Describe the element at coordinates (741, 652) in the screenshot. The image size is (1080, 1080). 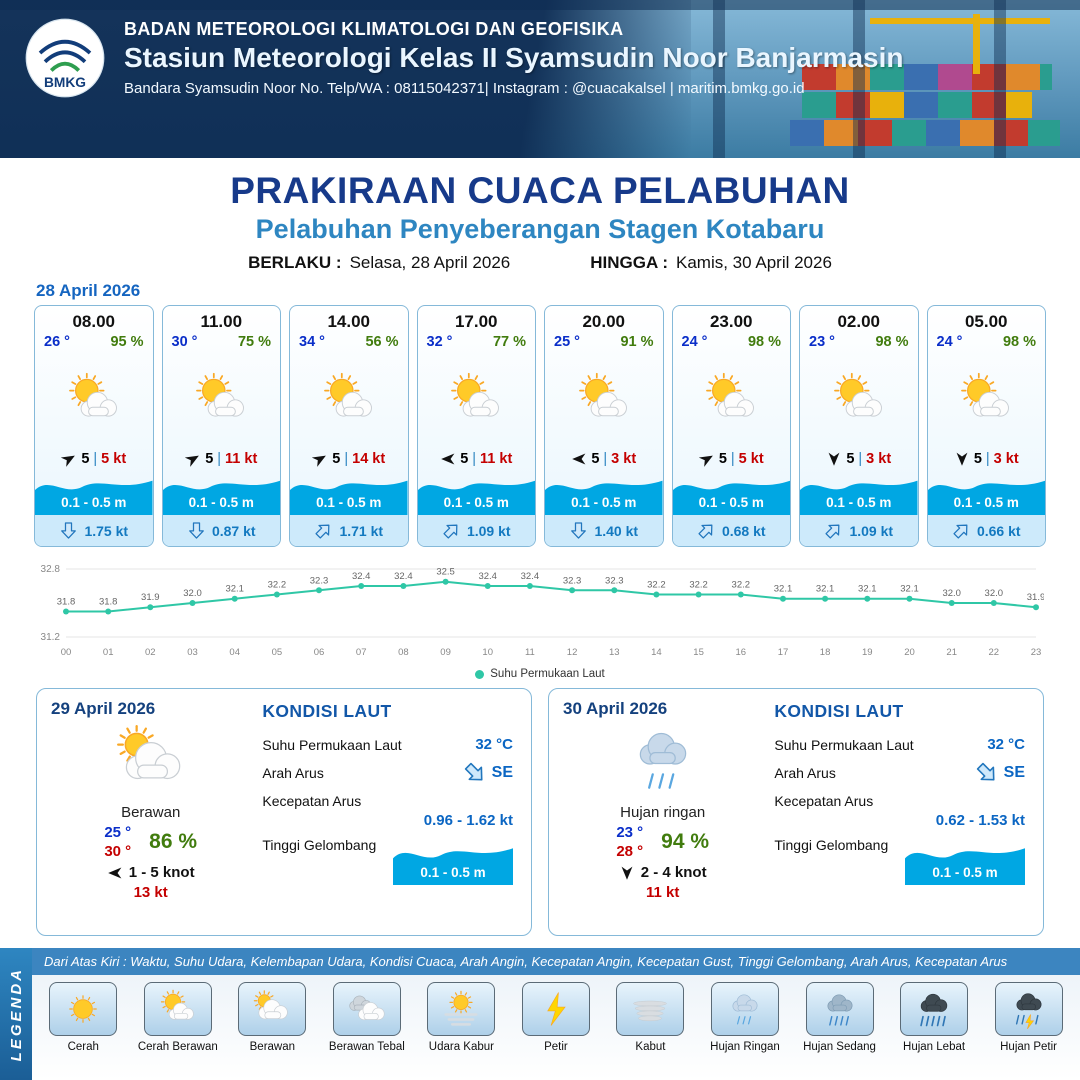
I see `svg-text: 16` at that location.